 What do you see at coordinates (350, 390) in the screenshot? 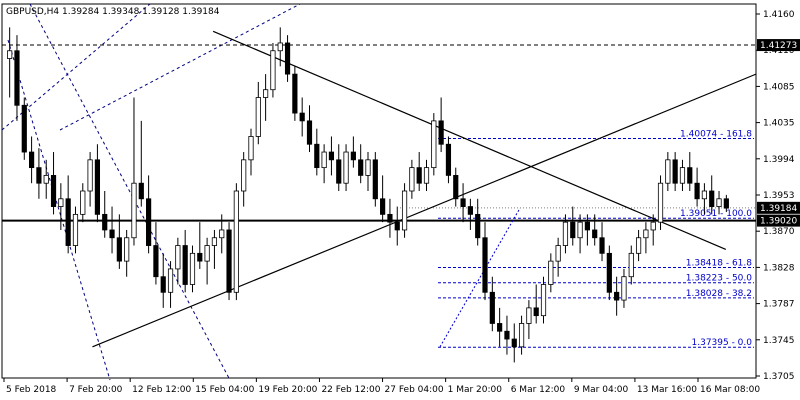
I see `time-tick-label: 22 Feb 12:00` at bounding box center [350, 390].